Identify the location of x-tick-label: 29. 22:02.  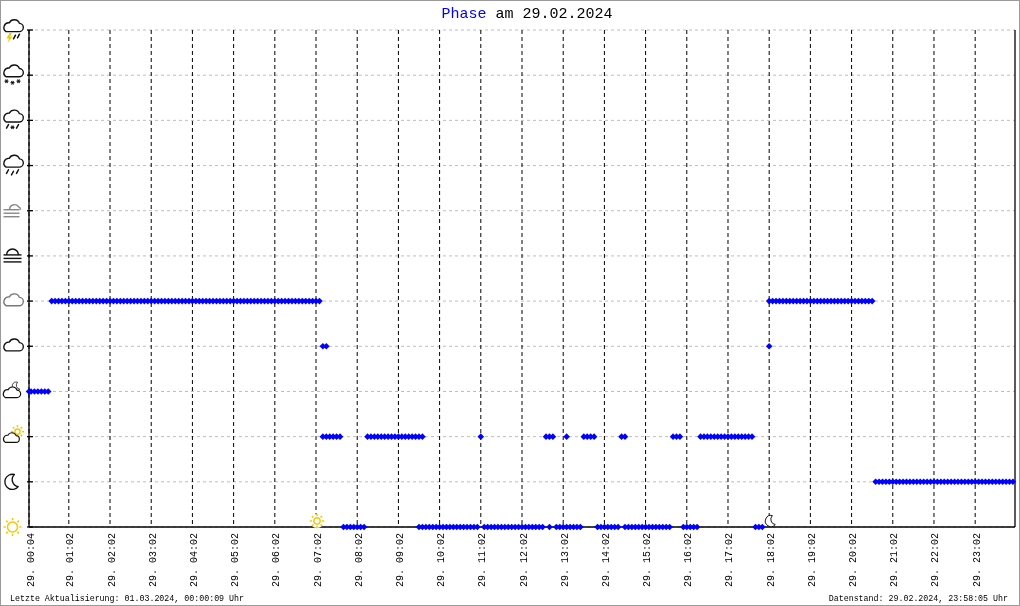
(936, 560).